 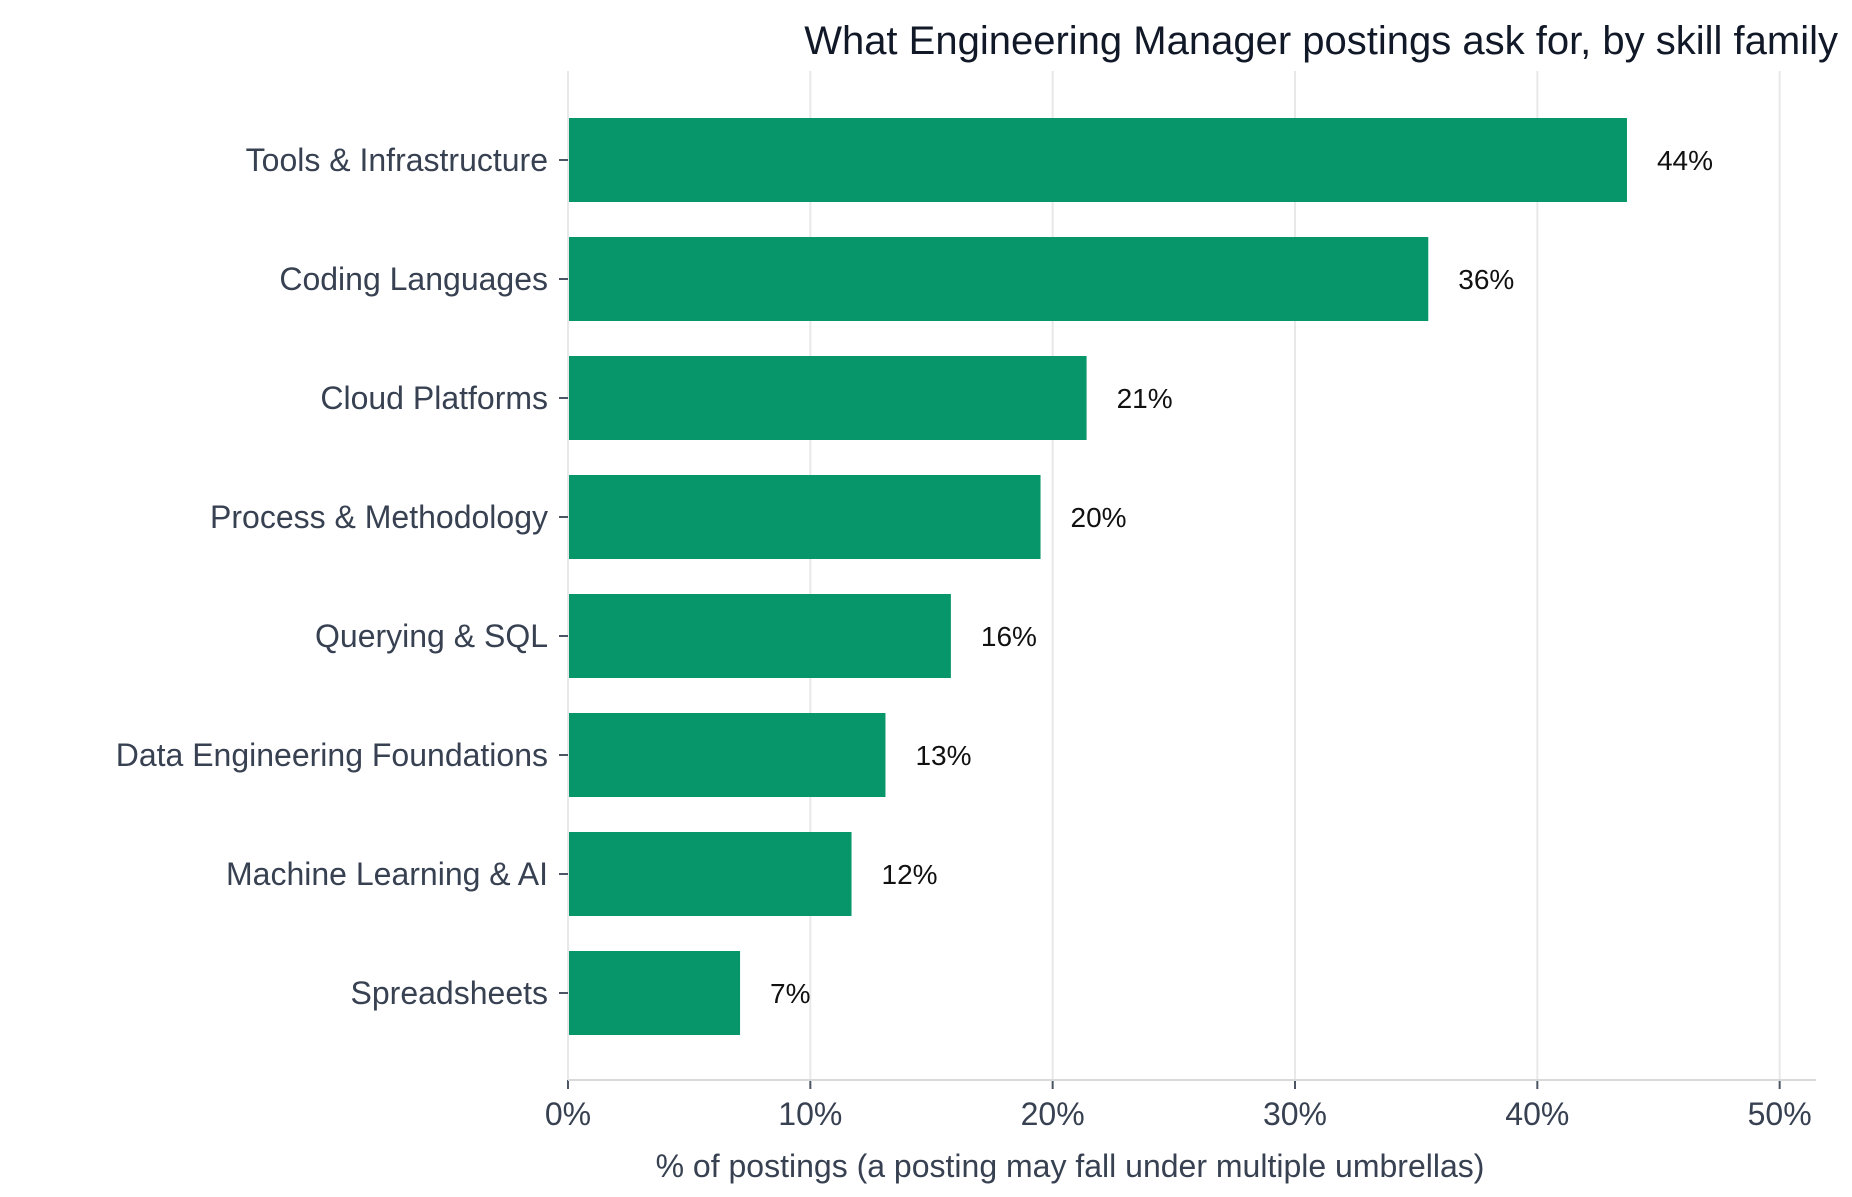 I want to click on category-label-4: Querying & SQL, so click(x=431, y=636).